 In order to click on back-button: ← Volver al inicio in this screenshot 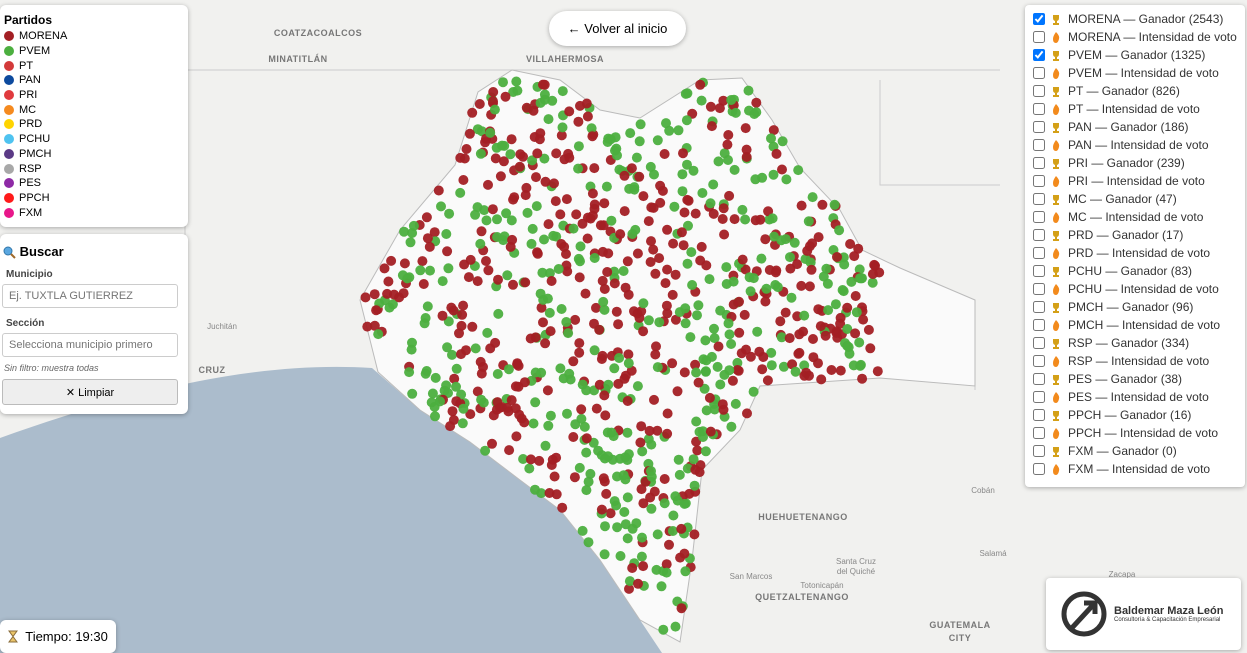, I will do `click(617, 28)`.